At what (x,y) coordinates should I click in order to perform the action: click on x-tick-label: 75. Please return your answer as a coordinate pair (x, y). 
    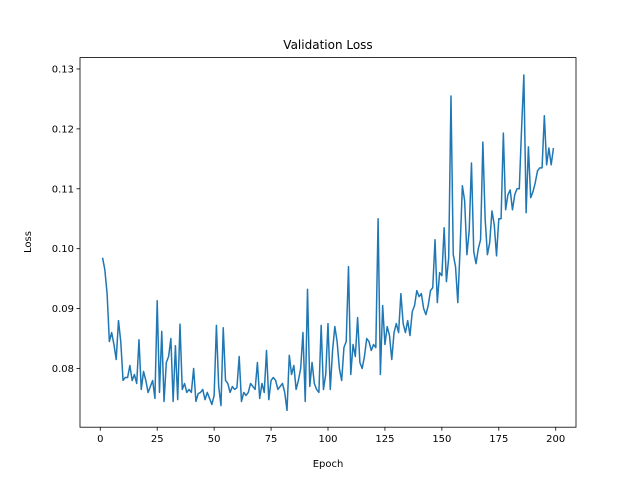
    Looking at the image, I should click on (271, 439).